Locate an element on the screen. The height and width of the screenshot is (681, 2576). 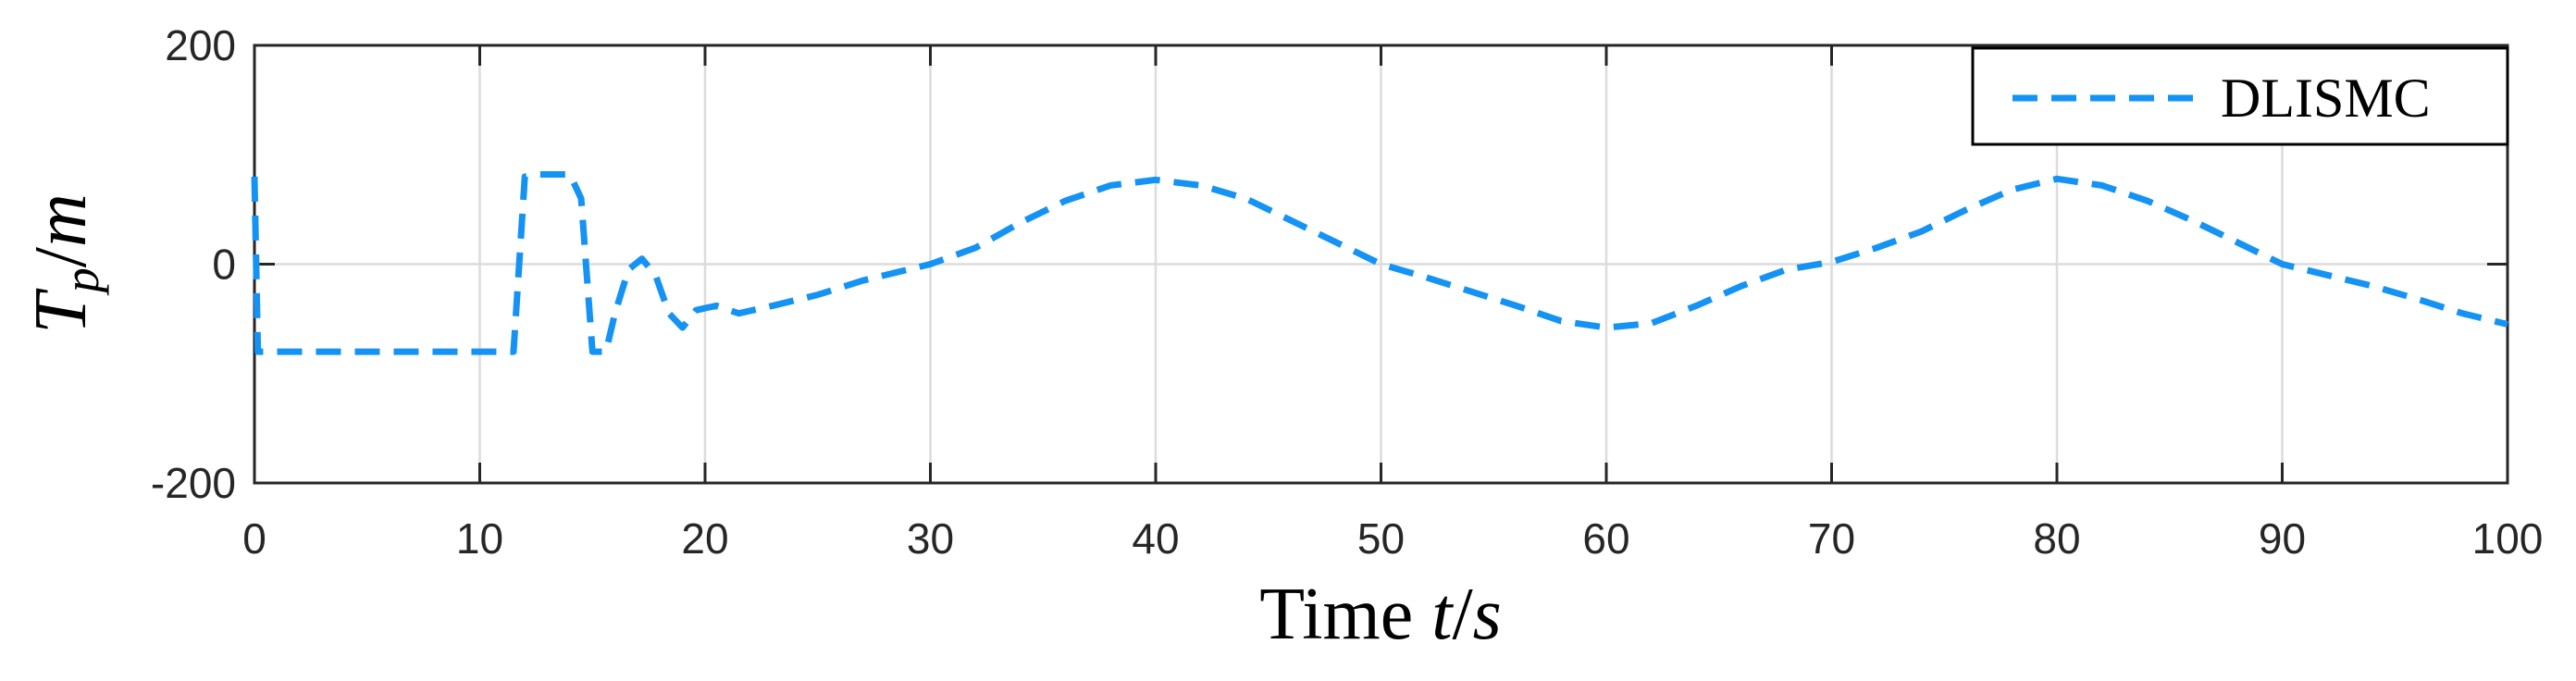
x-axis-title-sep: / is located at coordinates (1462, 614).